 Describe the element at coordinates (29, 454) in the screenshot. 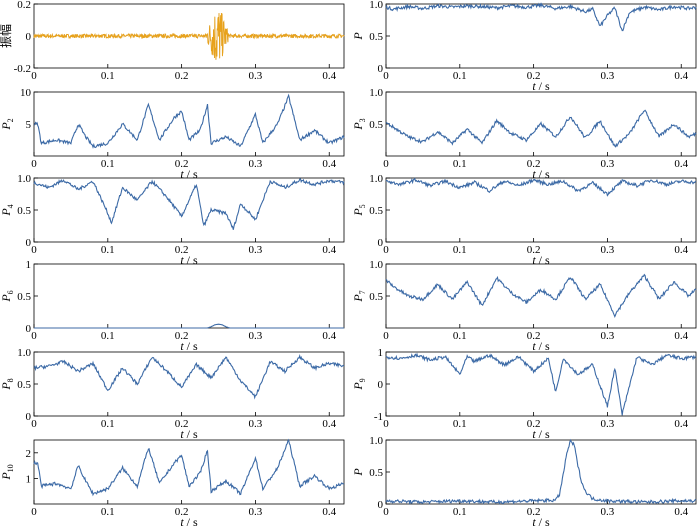

I see `y-tick-label: 2` at that location.